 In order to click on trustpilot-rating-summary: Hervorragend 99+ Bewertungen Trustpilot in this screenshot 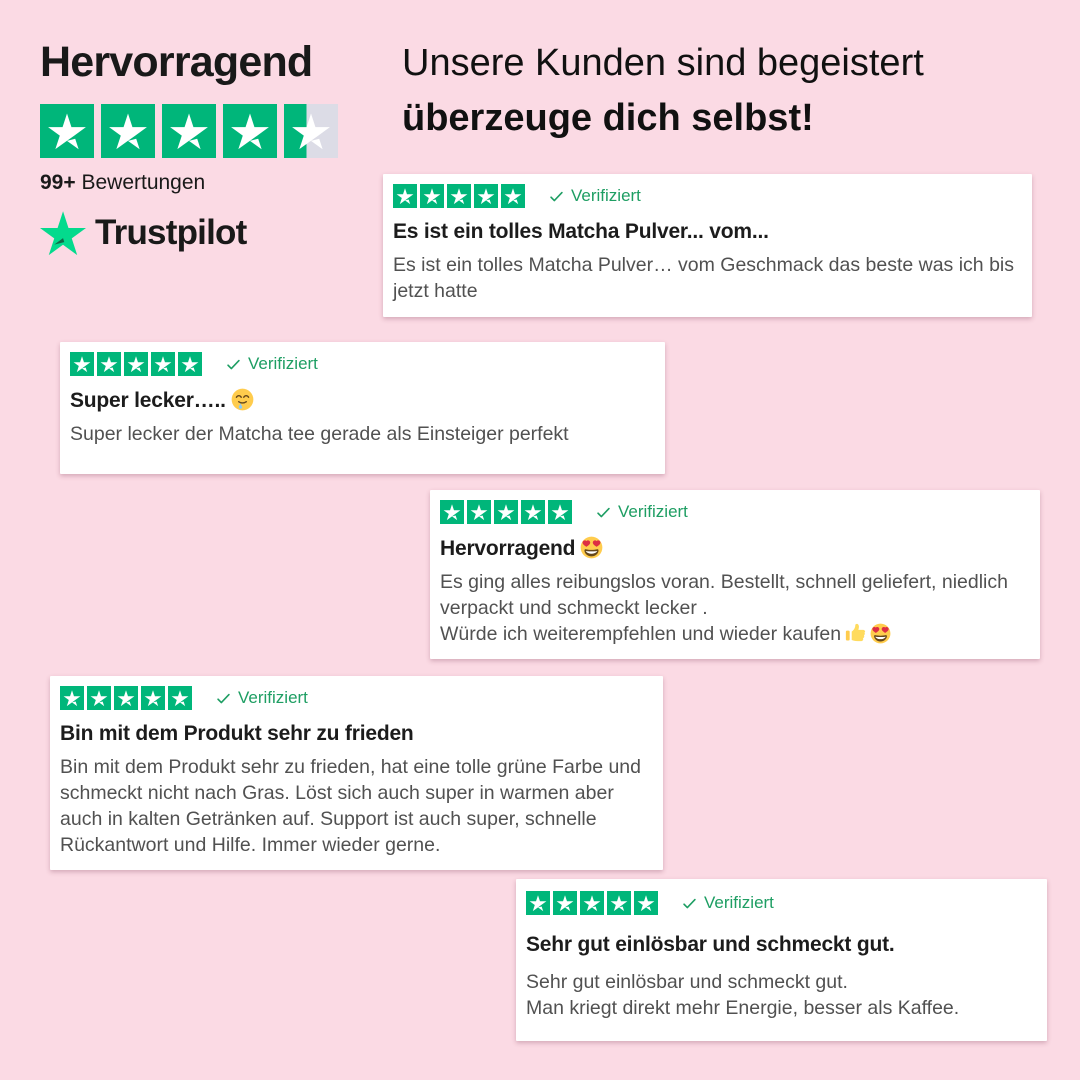, I will do `click(189, 146)`.